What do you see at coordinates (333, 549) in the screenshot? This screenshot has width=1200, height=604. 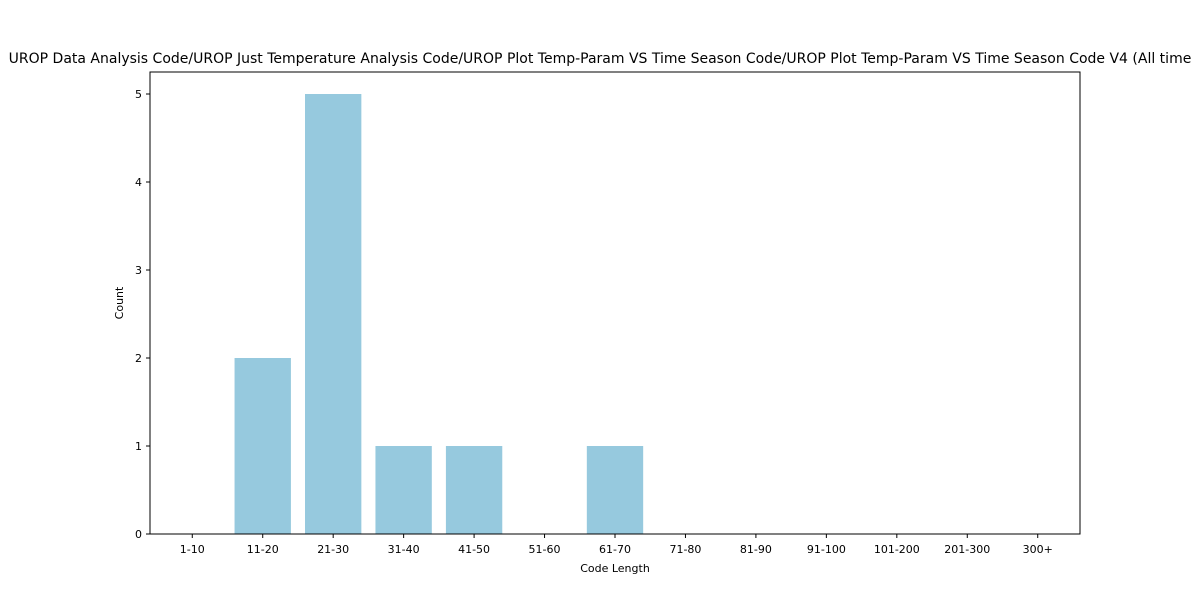 I see `x-tick-label: 21-30` at bounding box center [333, 549].